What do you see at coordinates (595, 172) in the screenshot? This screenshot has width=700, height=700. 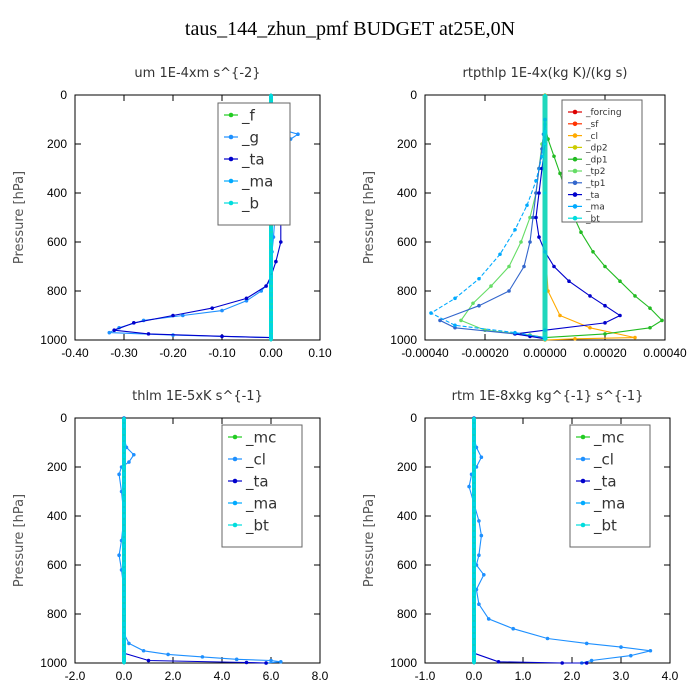 I see `legend-label: _tp2` at bounding box center [595, 172].